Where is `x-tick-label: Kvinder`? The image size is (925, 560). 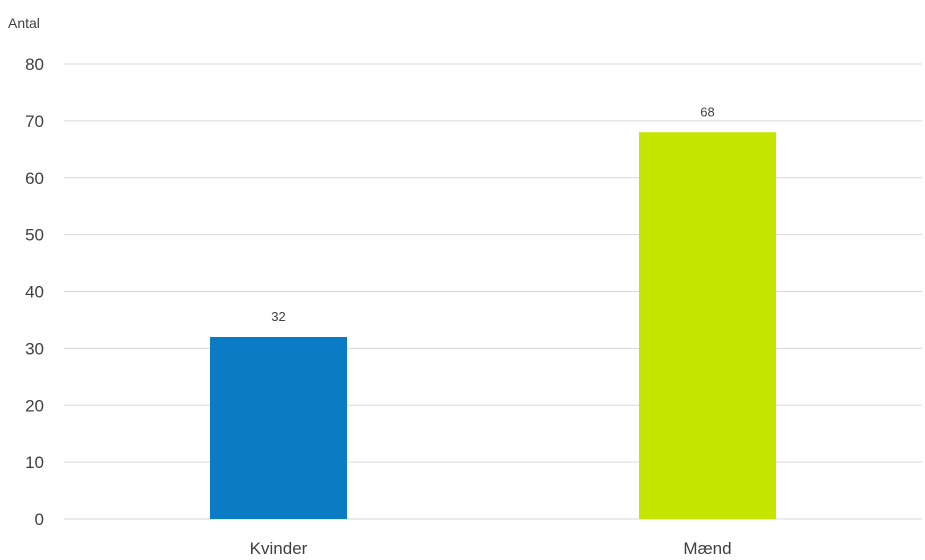
x-tick-label: Kvinder is located at coordinates (279, 548).